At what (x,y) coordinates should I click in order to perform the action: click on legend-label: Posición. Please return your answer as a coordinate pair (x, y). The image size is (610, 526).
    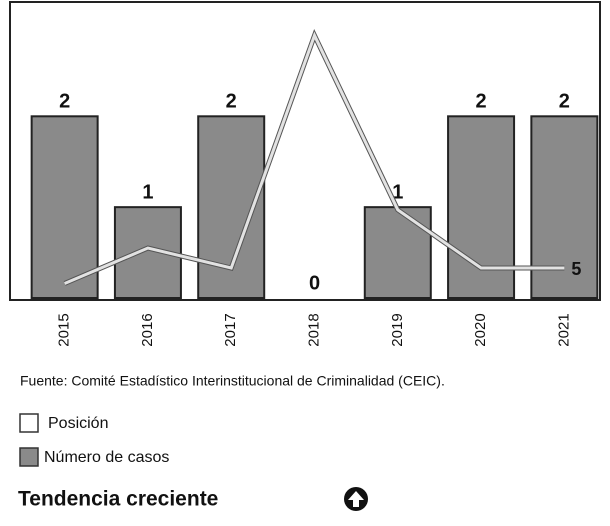
    Looking at the image, I should click on (78, 423).